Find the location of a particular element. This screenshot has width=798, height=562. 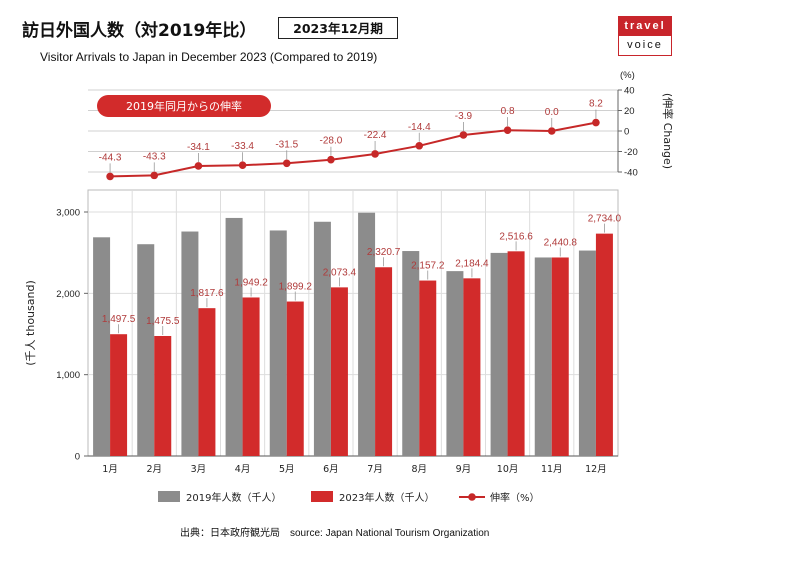

bar-data-label: 1,817.6 is located at coordinates (207, 293).